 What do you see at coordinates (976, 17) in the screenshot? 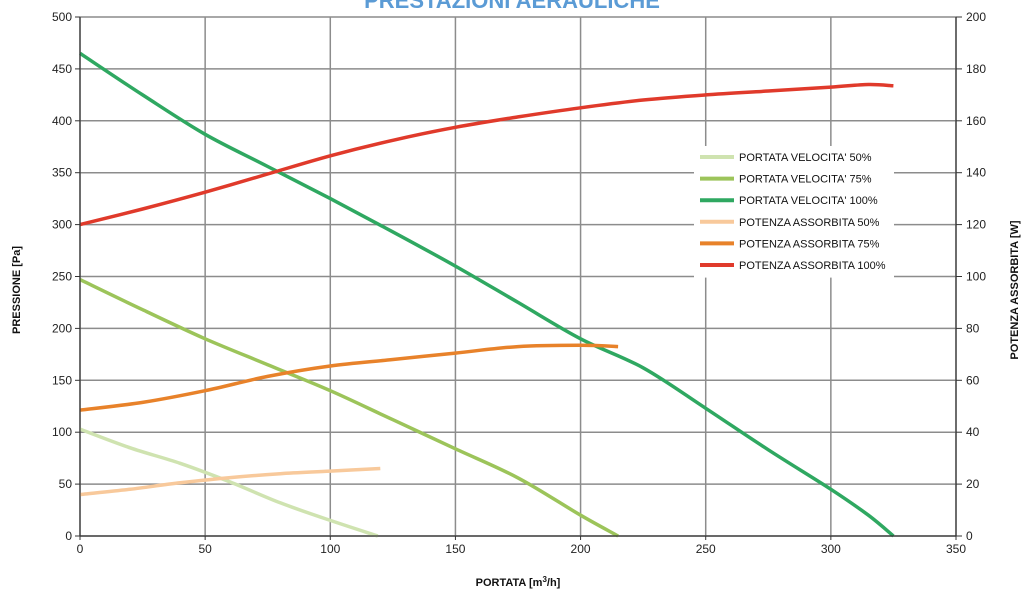
I see `y2-tick-label: 200` at bounding box center [976, 17].